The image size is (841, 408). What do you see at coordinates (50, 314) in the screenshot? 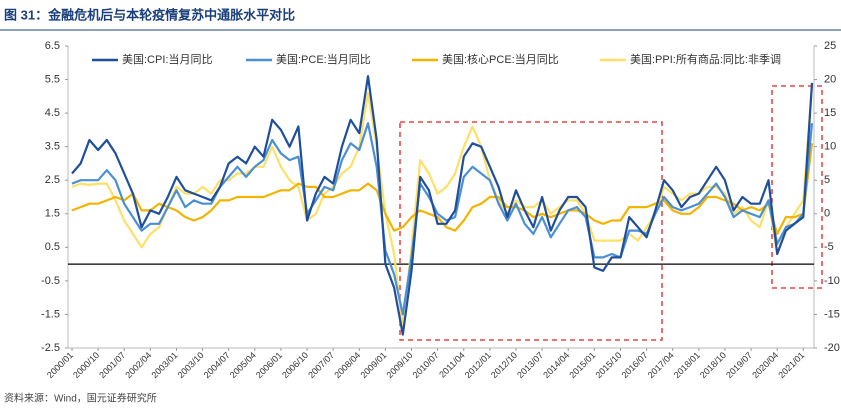
I see `y-tick-label: -1.5` at bounding box center [50, 314].